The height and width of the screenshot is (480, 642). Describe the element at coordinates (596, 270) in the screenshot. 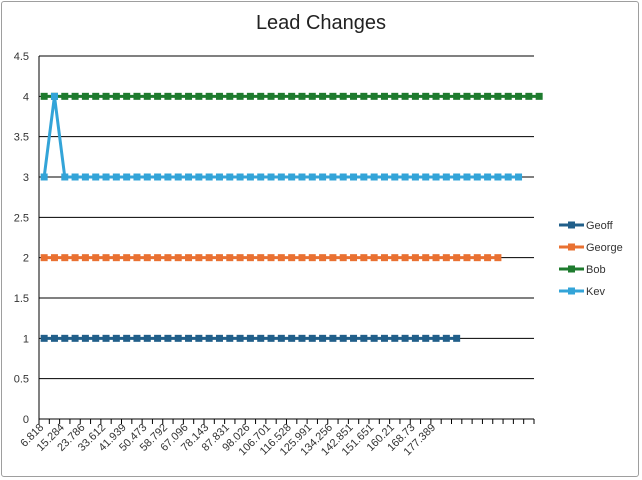

I see `legend-label-bob: Bob` at that location.